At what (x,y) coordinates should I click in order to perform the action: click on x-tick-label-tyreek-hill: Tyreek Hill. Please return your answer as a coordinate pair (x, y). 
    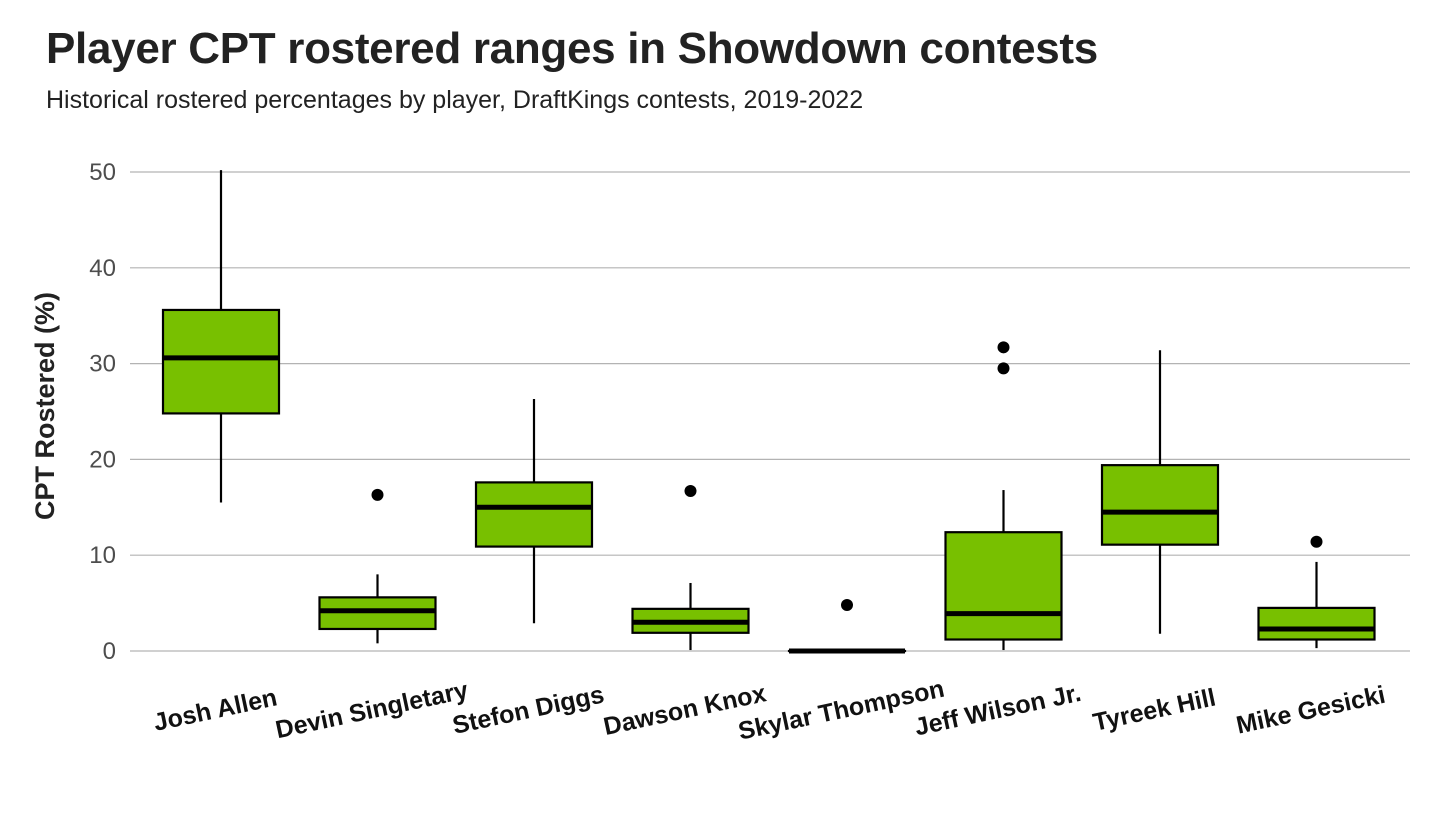
    Looking at the image, I should click on (1154, 710).